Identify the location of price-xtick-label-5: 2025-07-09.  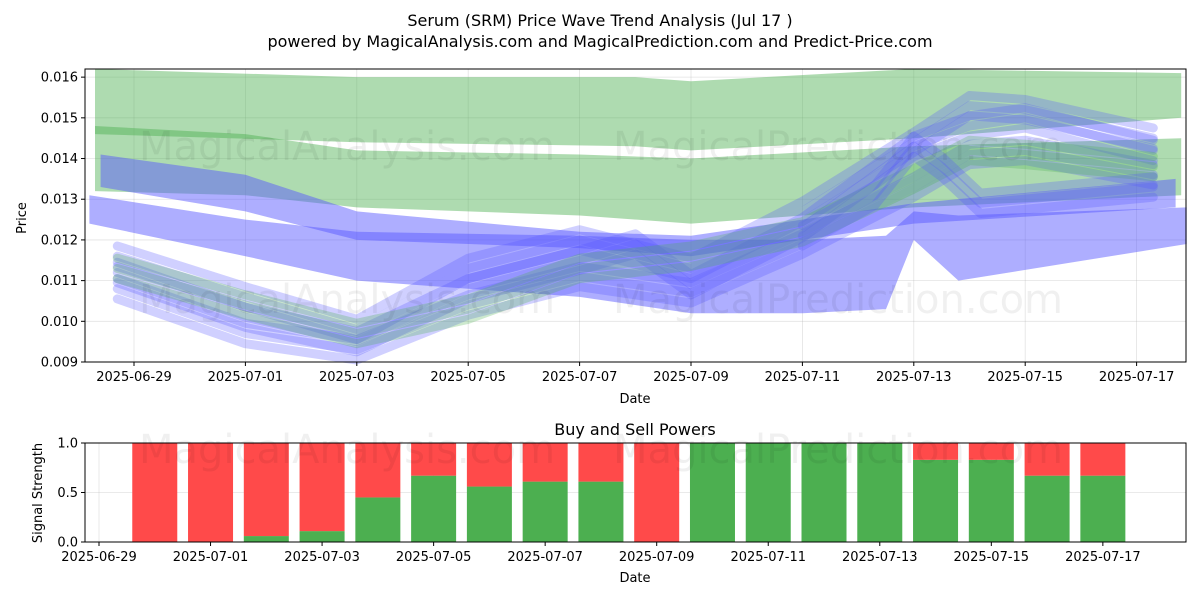
(691, 377).